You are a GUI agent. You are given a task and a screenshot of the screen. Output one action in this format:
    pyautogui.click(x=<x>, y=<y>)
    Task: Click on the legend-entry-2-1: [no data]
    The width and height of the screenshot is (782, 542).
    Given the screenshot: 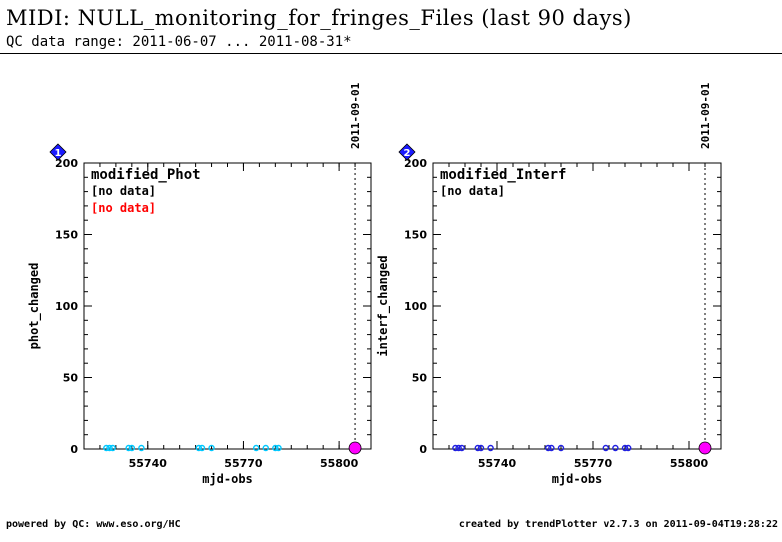 What is the action you would take?
    pyautogui.click(x=472, y=191)
    